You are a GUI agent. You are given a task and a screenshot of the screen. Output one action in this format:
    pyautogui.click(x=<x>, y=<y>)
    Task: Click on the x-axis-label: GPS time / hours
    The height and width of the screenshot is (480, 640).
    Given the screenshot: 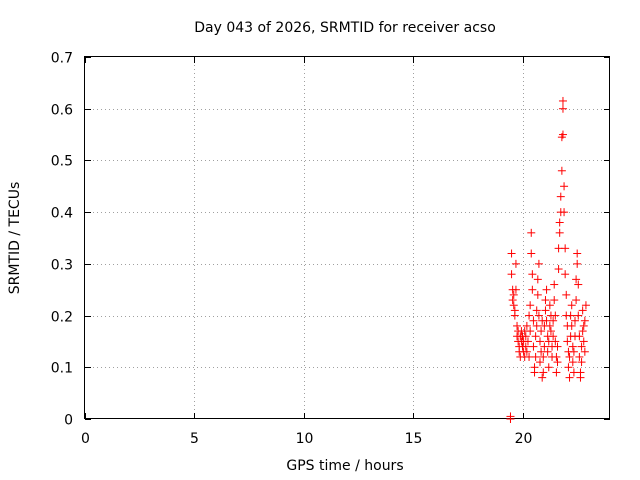 What is the action you would take?
    pyautogui.click(x=344, y=466)
    